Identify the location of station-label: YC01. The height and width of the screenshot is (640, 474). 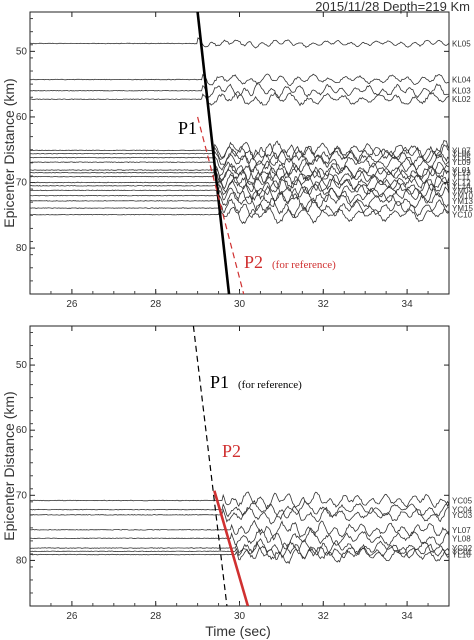
(462, 551).